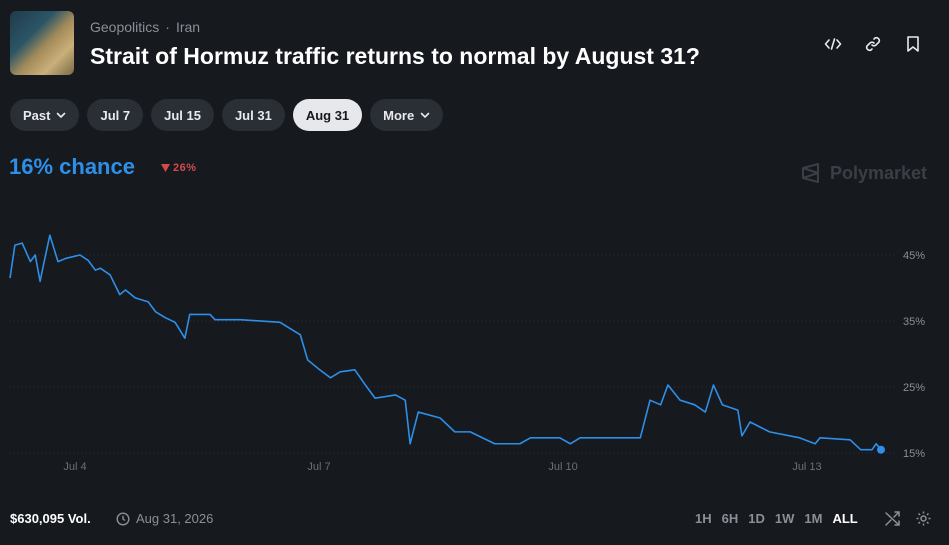  What do you see at coordinates (123, 518) in the screenshot?
I see `clock-icon` at bounding box center [123, 518].